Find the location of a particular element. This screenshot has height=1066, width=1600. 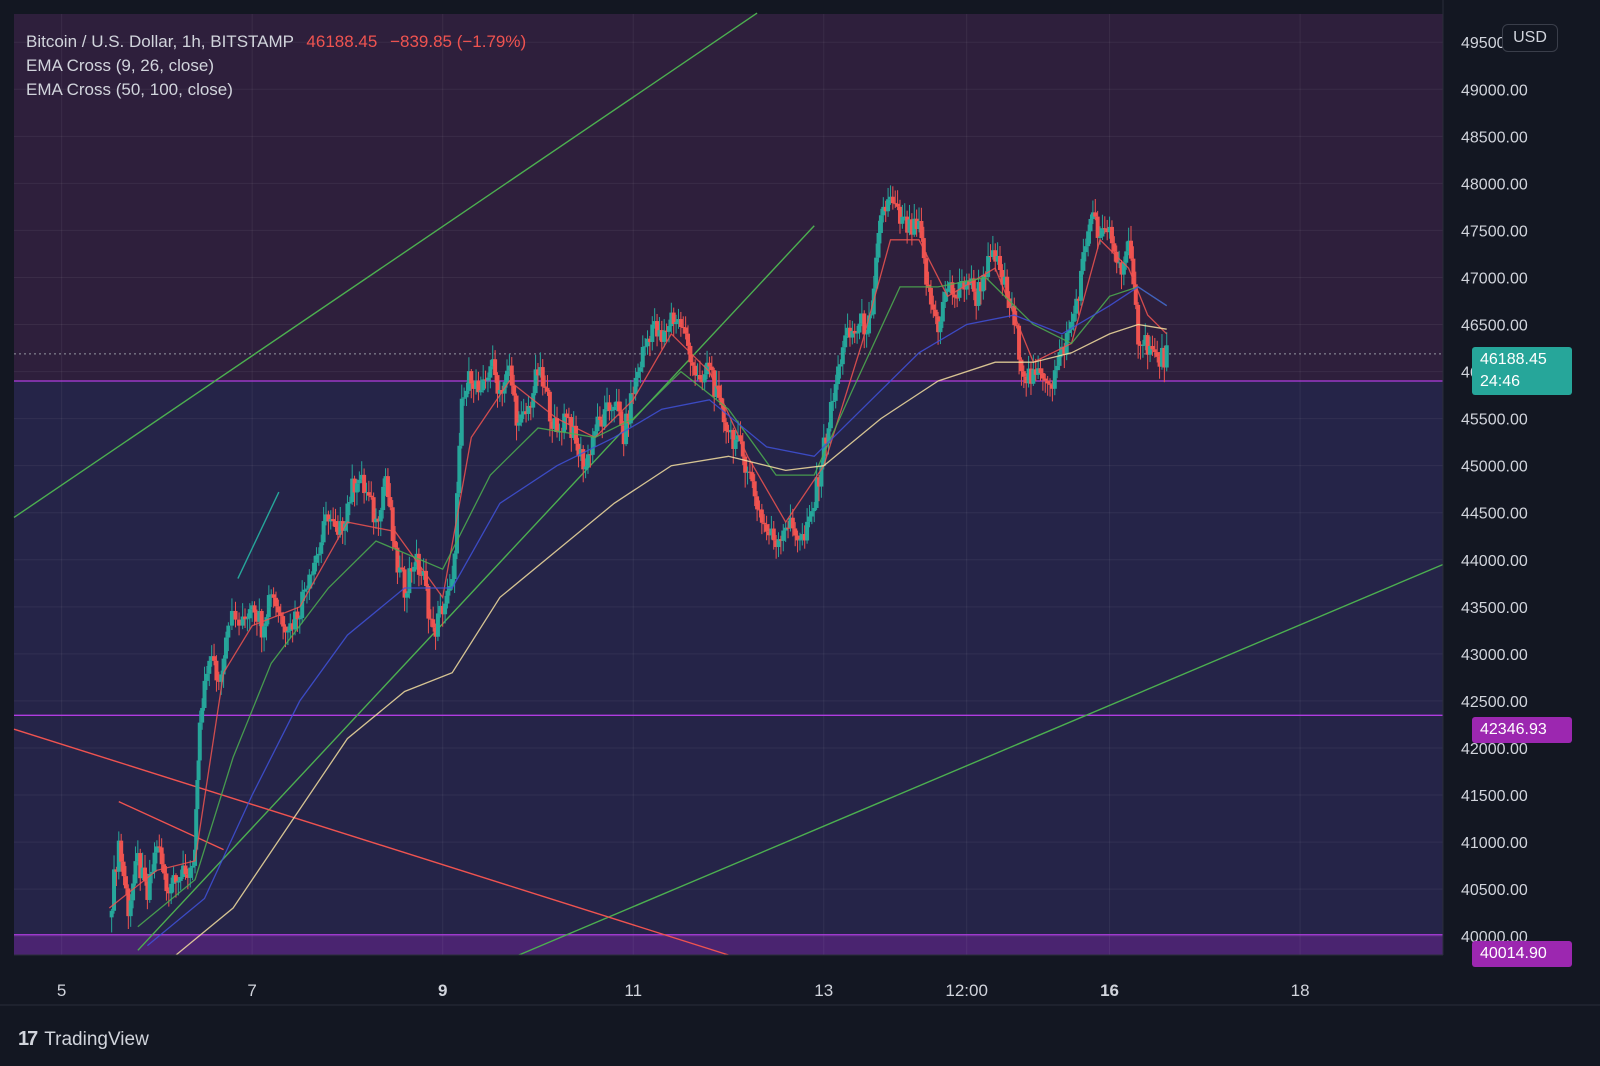

indicator-ema-cross-slow: EMA Cross (50, 100, close) is located at coordinates (129, 89).